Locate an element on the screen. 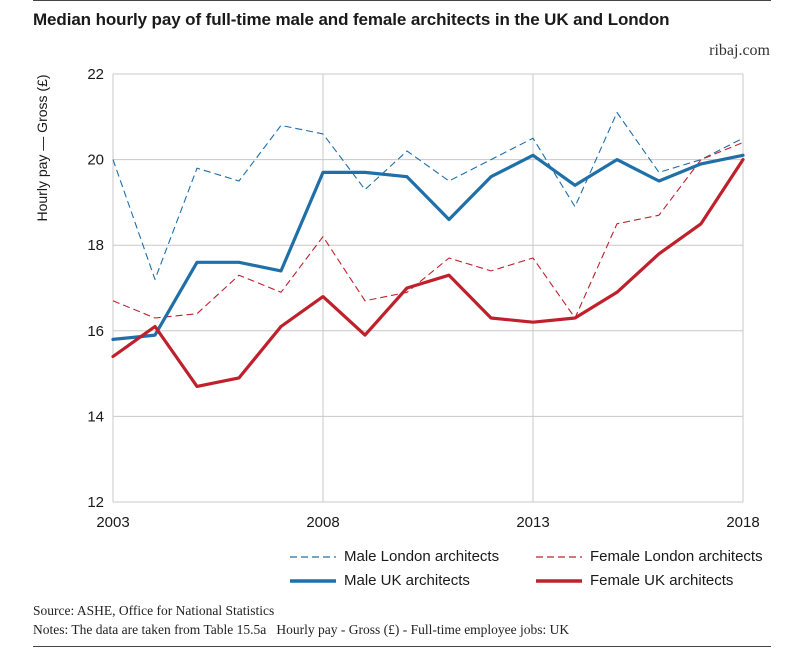  legend-item-female-london: Female London architects is located at coordinates (649, 556).